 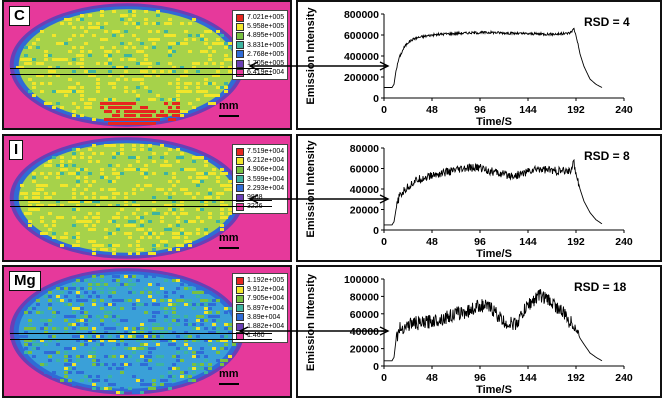 What do you see at coordinates (361, 15) in the screenshot?
I see `y-tick-label: 800000` at bounding box center [361, 15].